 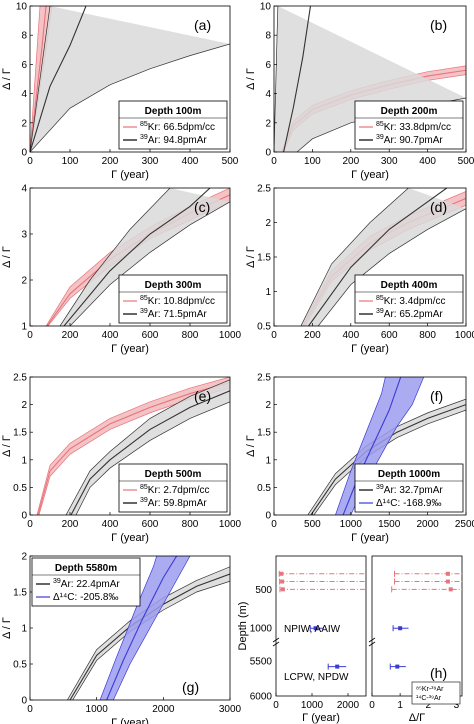 What do you see at coordinates (268, 36) in the screenshot?
I see `y-tick-label: 8` at bounding box center [268, 36].